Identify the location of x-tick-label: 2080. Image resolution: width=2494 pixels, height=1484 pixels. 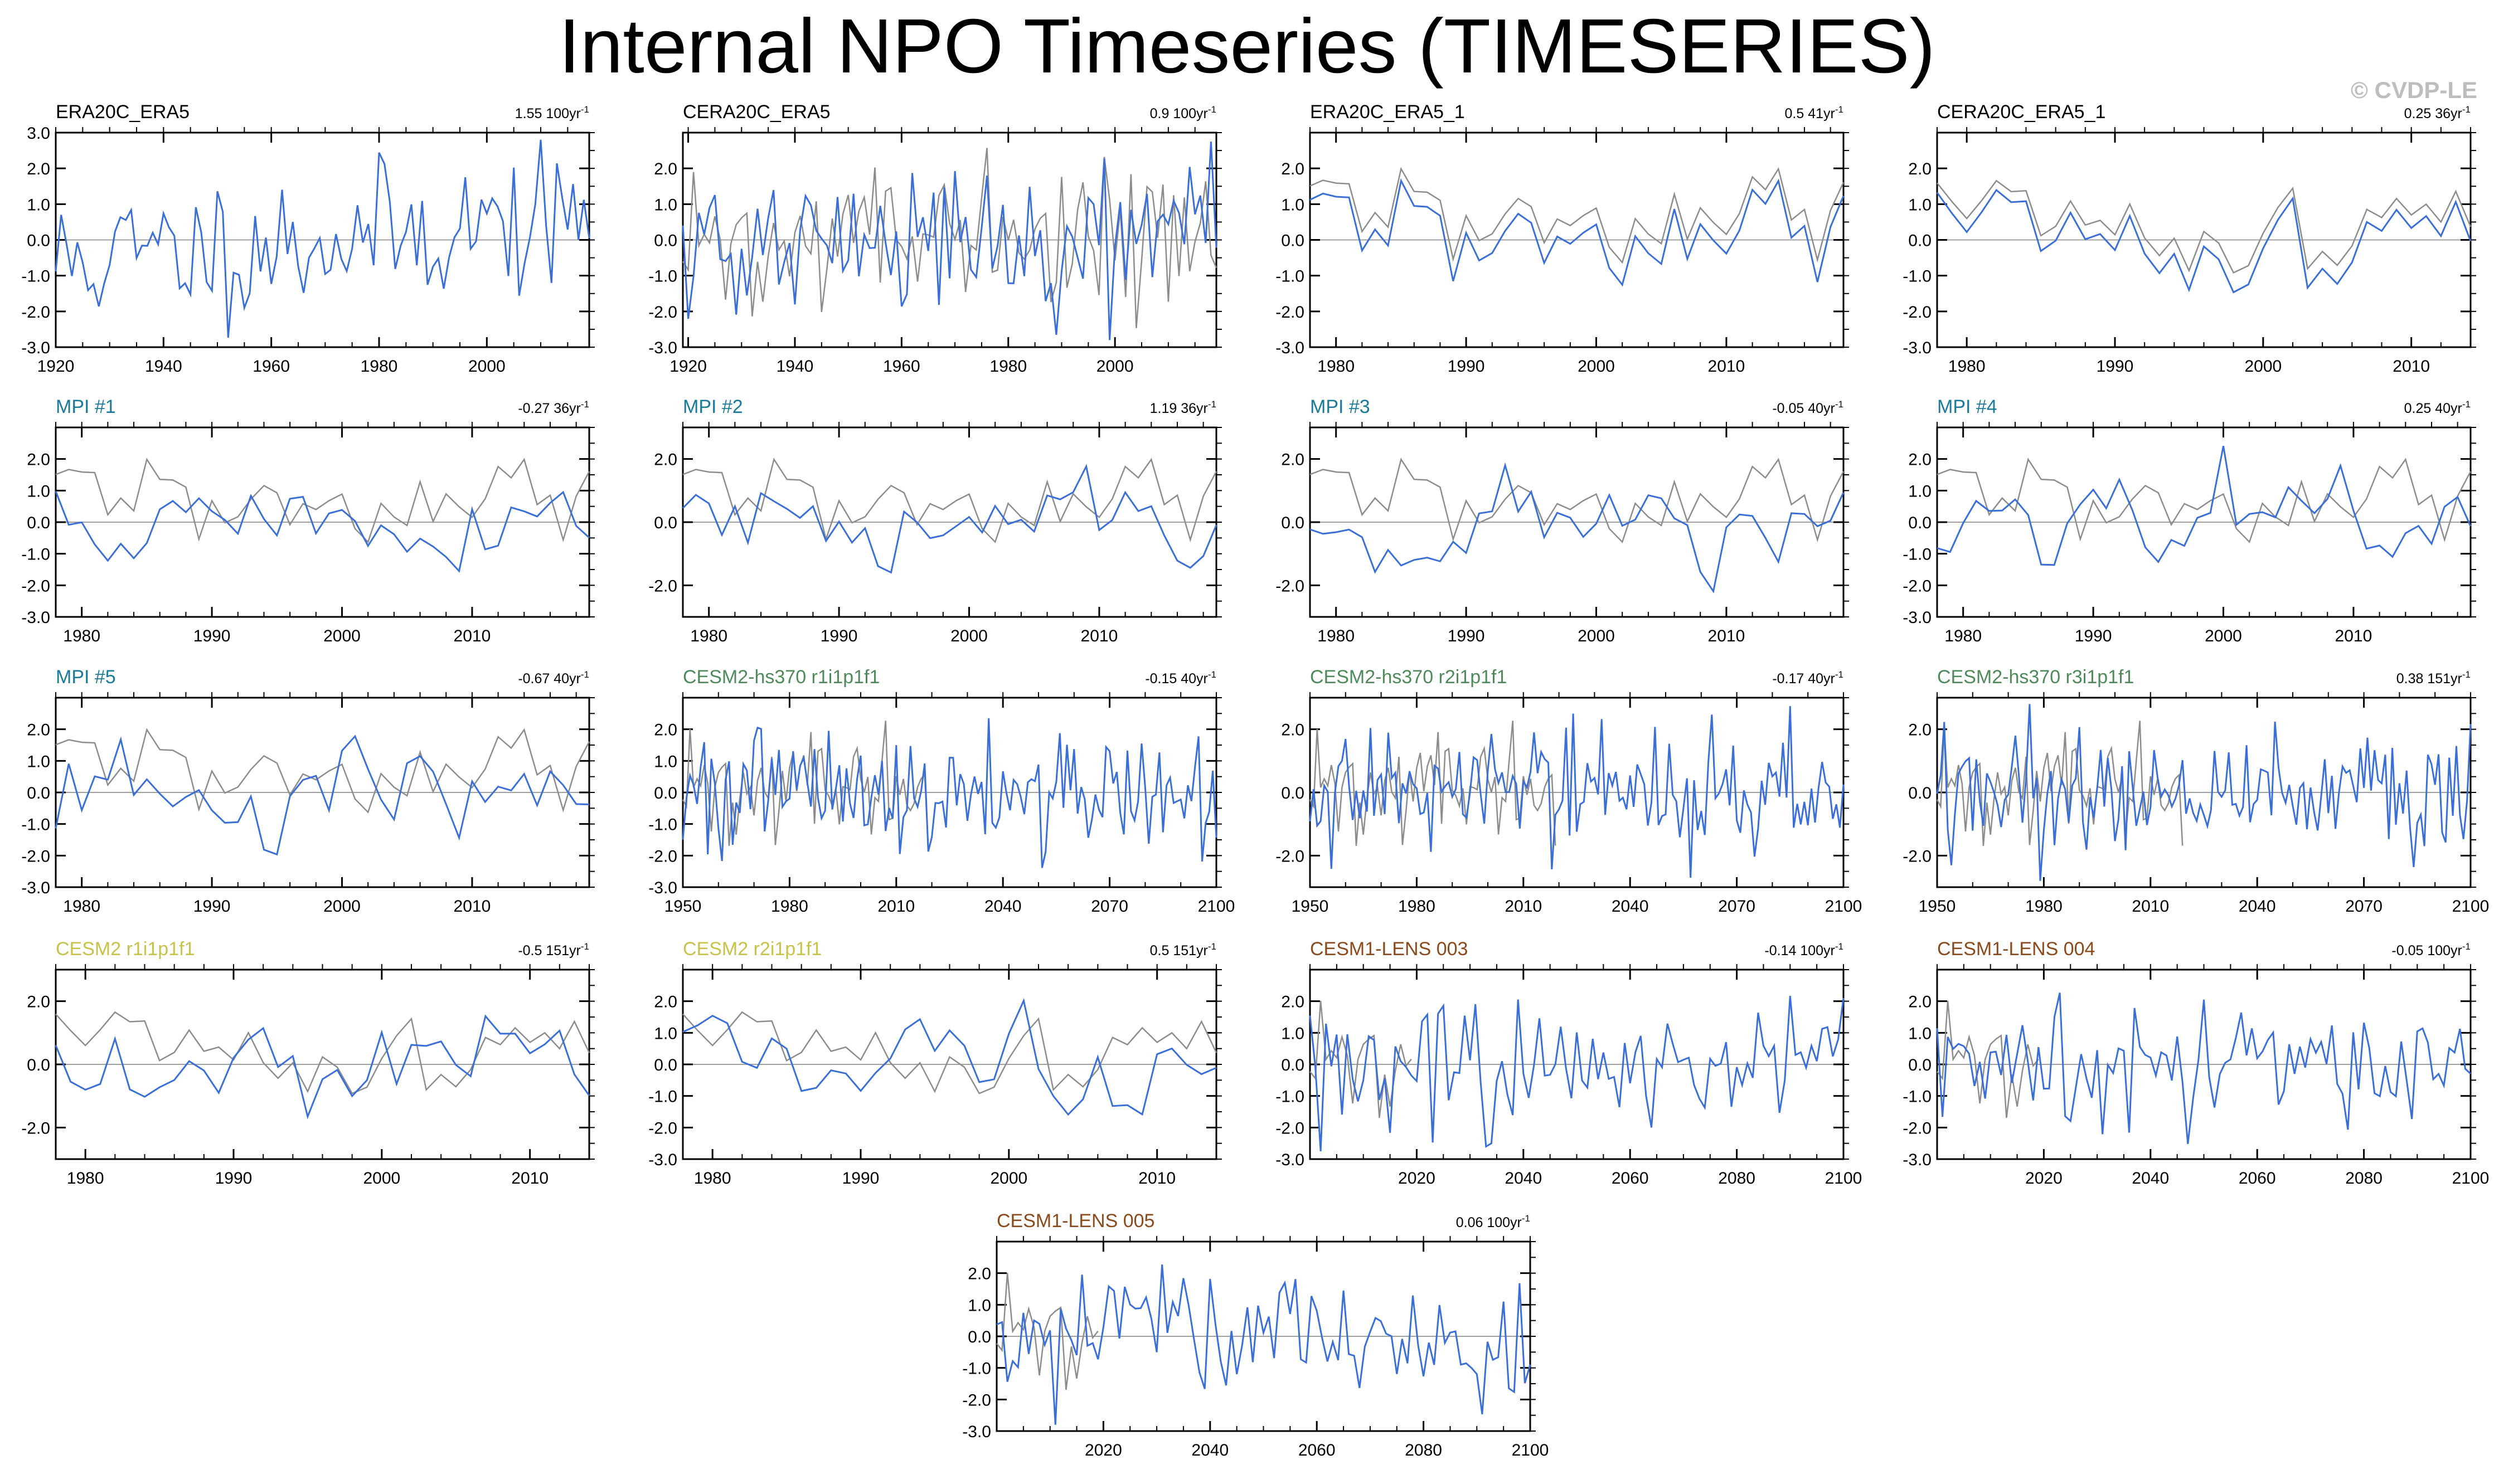
(2364, 1178).